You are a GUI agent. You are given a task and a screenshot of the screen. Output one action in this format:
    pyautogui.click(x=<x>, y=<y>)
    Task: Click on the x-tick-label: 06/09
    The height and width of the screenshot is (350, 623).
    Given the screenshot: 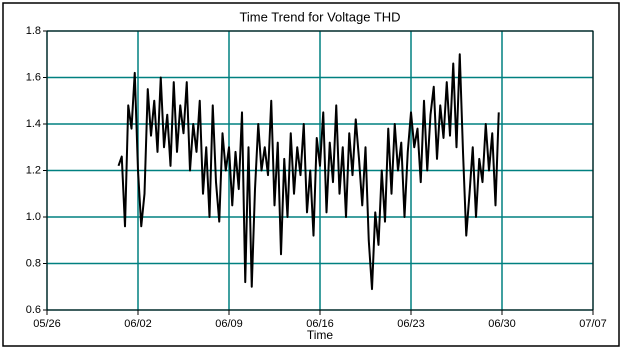 What is the action you would take?
    pyautogui.click(x=229, y=324)
    